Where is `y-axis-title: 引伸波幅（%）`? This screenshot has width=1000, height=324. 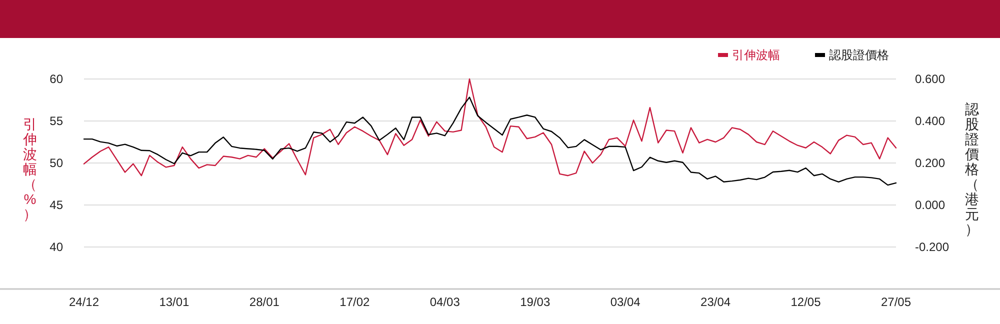
y-axis-title: 引伸波幅（%） is located at coordinates (30, 169).